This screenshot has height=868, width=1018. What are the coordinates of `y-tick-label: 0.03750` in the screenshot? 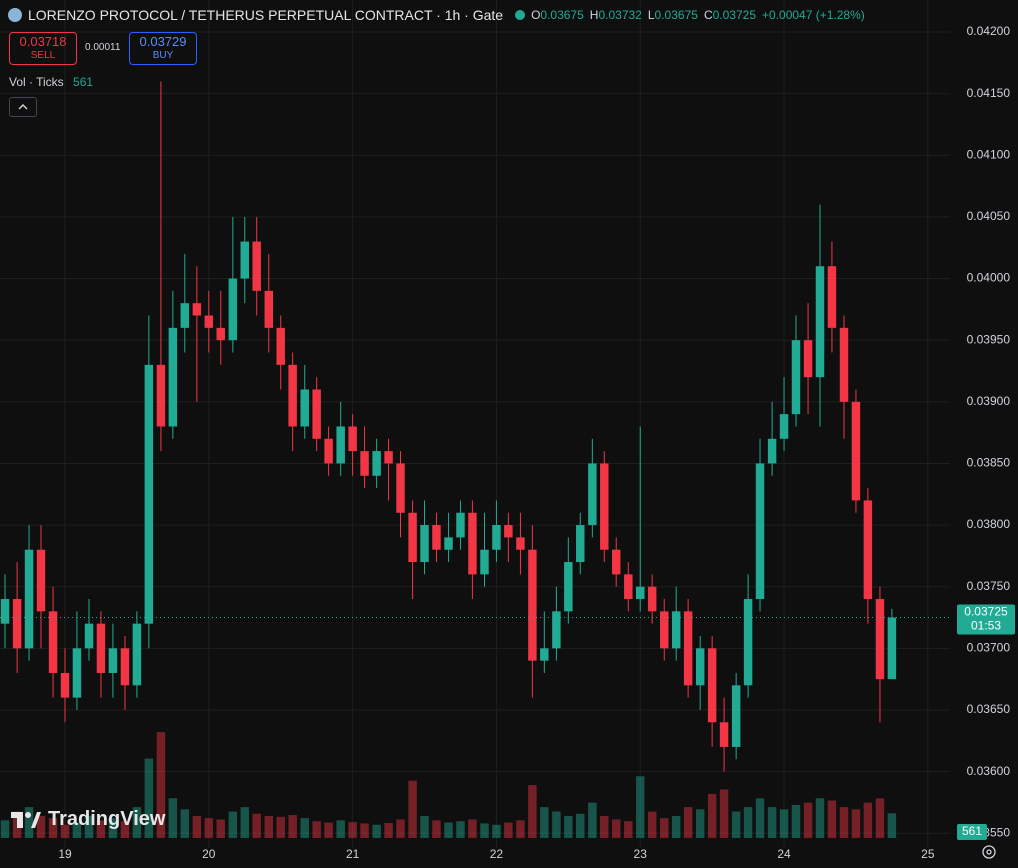 It's located at (989, 586).